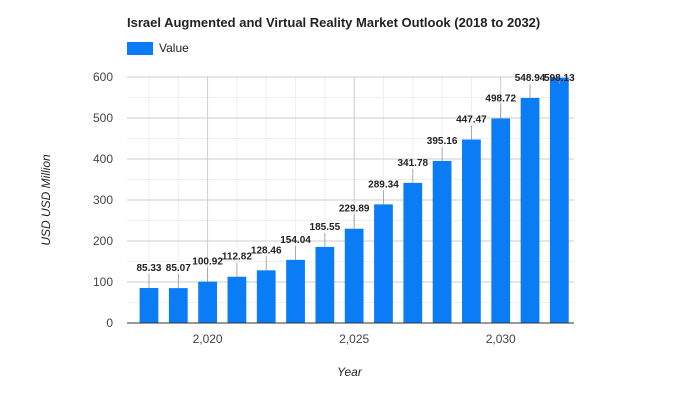 This screenshot has width=700, height=400. I want to click on data-label: 85.07, so click(178, 268).